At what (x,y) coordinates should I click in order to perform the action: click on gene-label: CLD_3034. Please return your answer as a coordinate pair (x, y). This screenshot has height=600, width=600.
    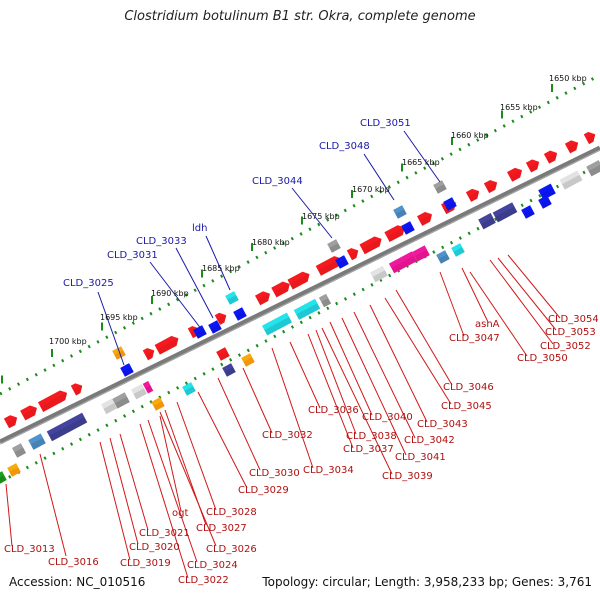
    Looking at the image, I should click on (328, 470).